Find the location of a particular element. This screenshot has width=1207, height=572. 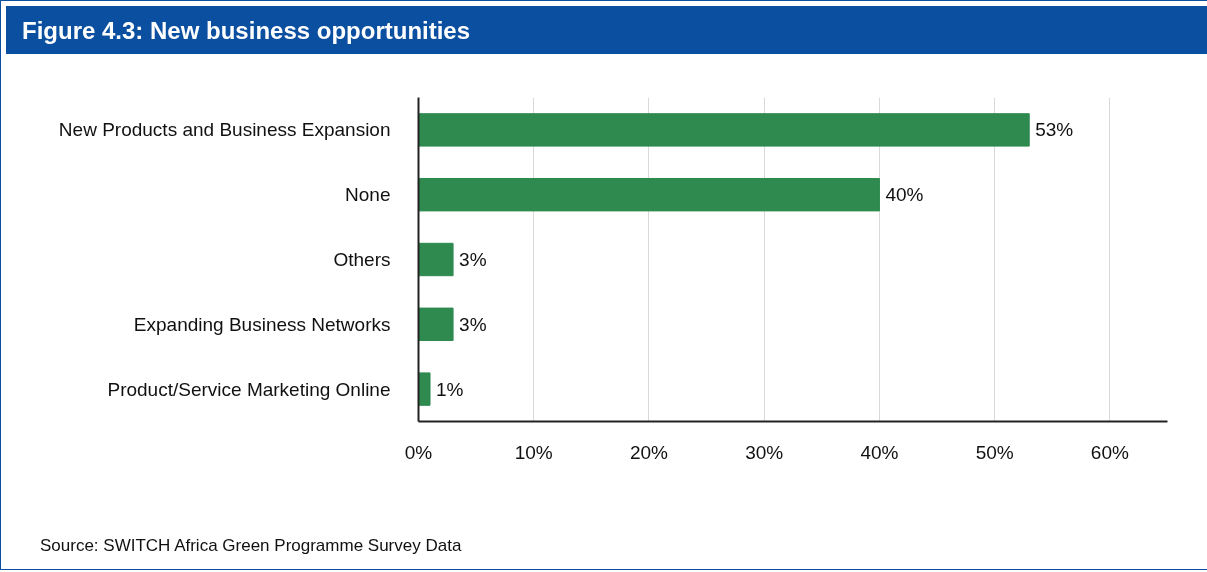

x-tick-label: 10% is located at coordinates (533, 452).